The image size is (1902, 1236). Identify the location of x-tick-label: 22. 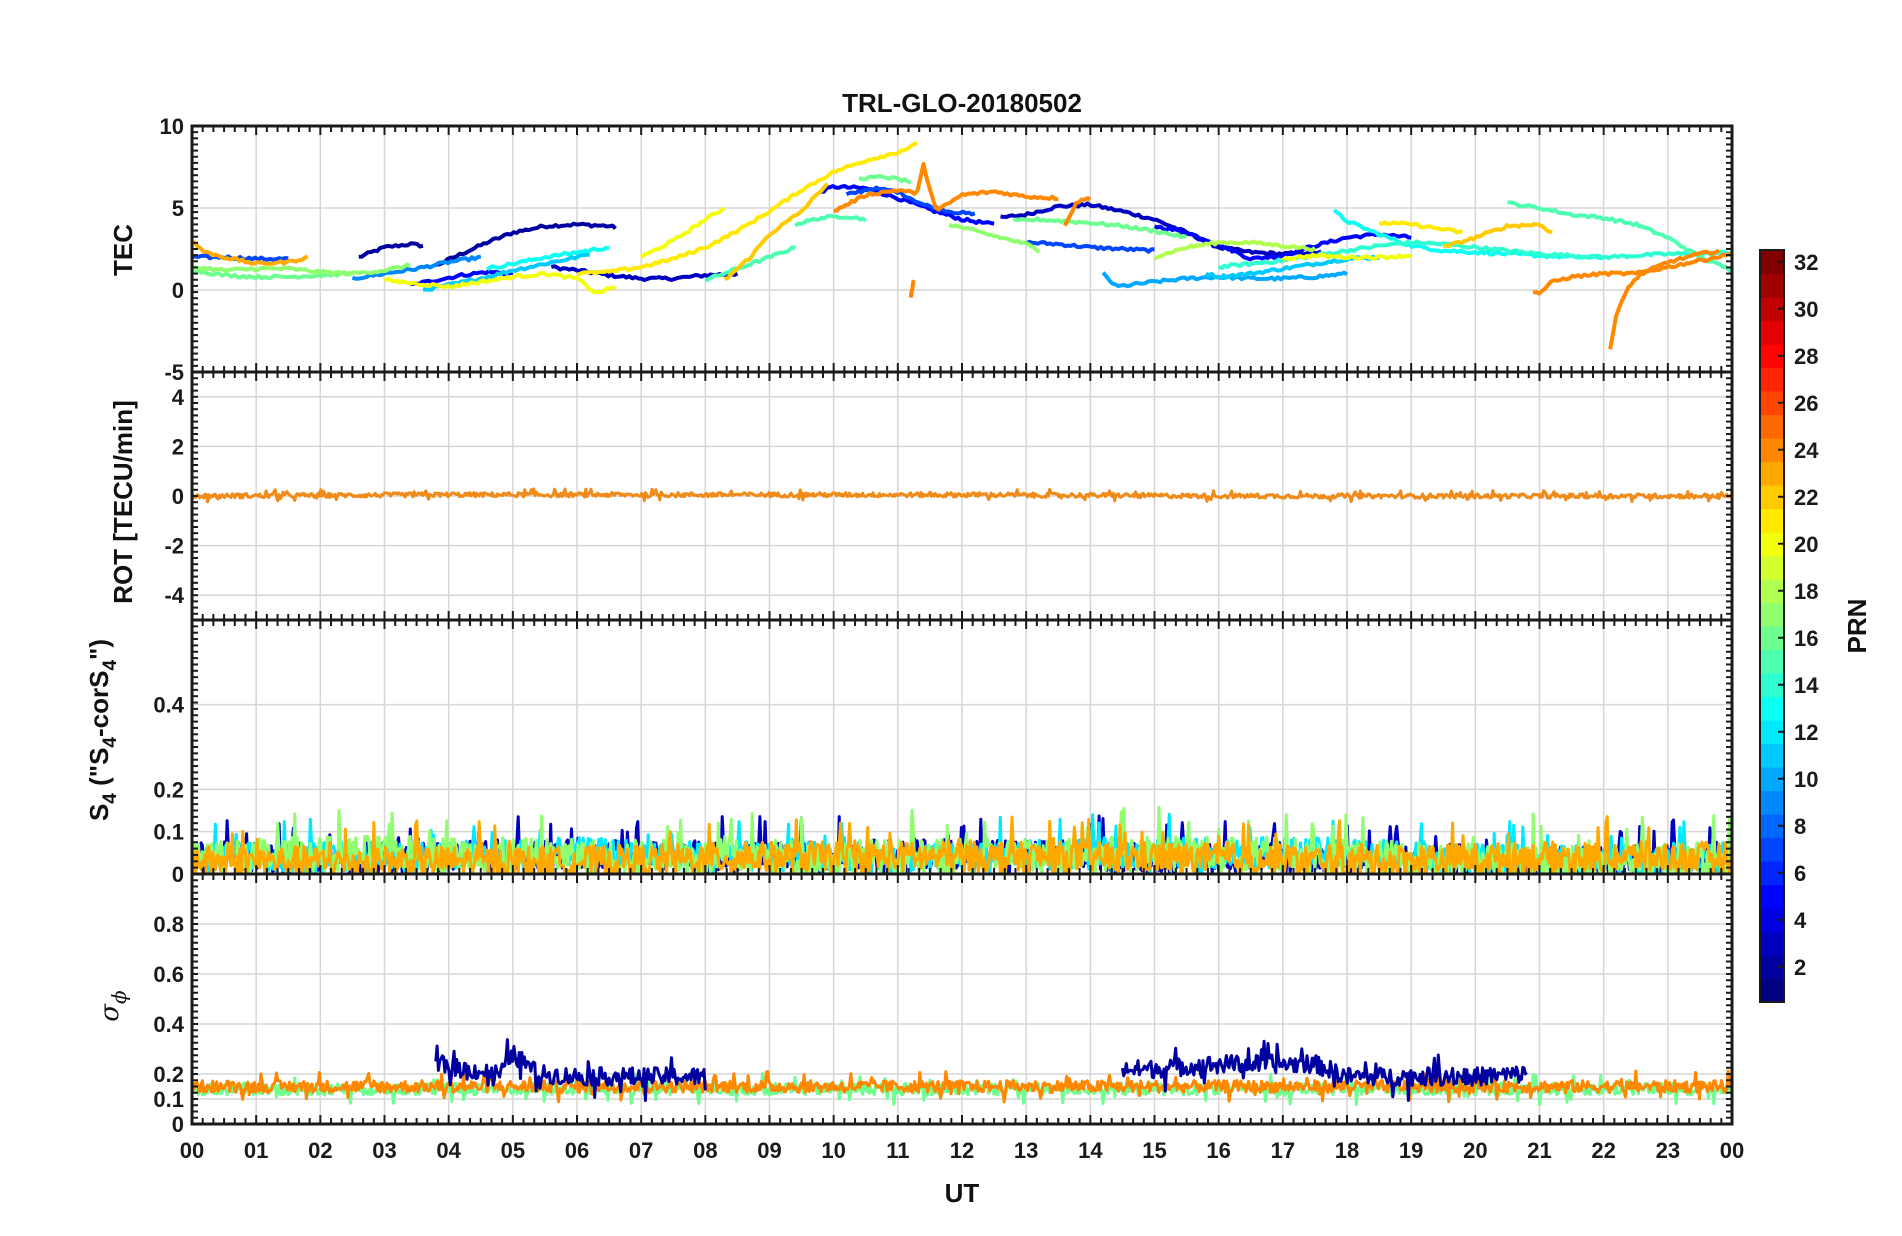
(1603, 1150).